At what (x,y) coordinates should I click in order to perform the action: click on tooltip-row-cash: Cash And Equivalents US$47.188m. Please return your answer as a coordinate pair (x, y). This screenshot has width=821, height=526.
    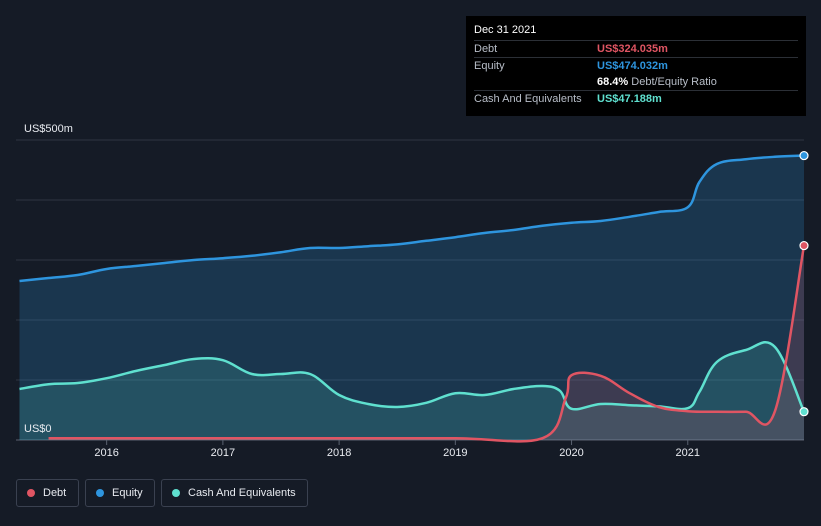
    Looking at the image, I should click on (636, 98).